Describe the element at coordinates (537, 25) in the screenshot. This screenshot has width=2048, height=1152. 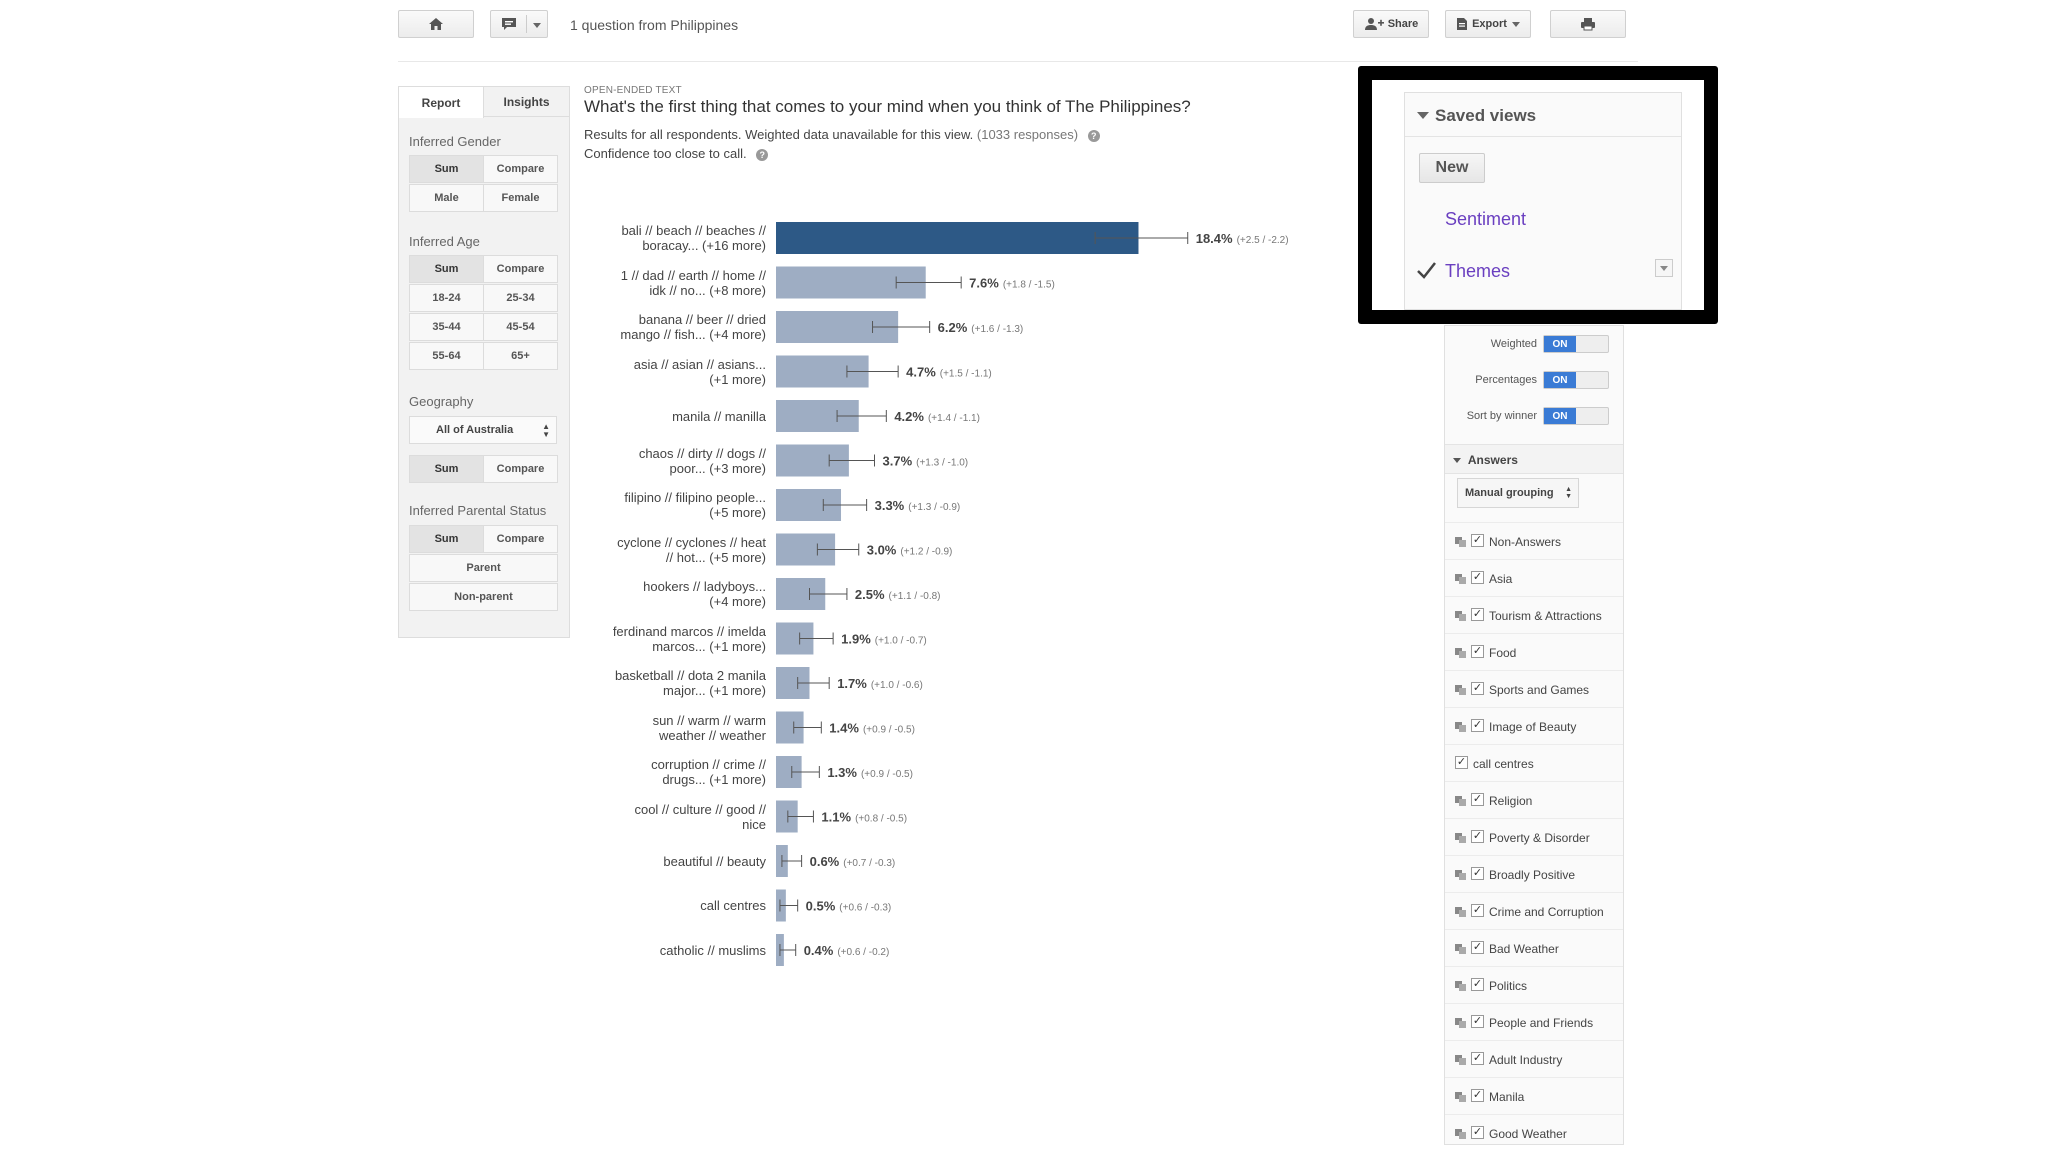
I see `chevron-down-icon` at that location.